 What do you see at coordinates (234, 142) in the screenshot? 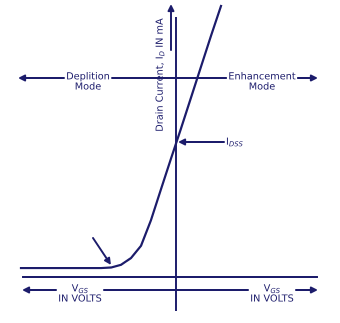
I see `text: I$_{DSS}$` at bounding box center [234, 142].